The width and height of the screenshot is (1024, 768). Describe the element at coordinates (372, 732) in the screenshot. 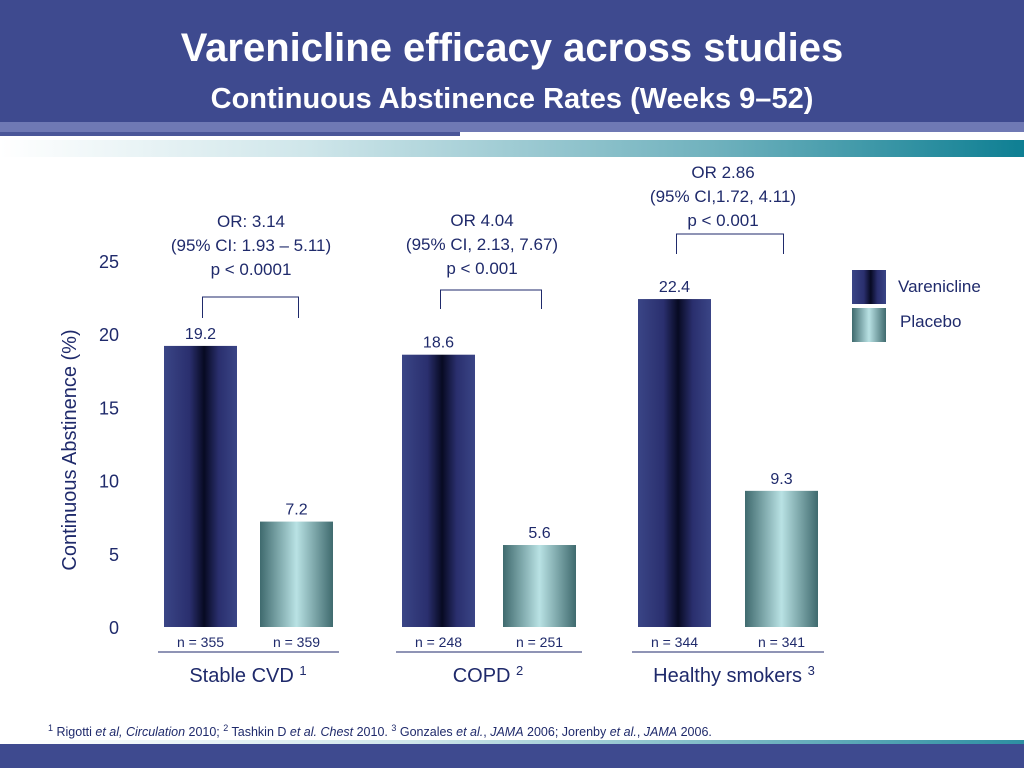

I see `ref-2-year: 2010.` at that location.